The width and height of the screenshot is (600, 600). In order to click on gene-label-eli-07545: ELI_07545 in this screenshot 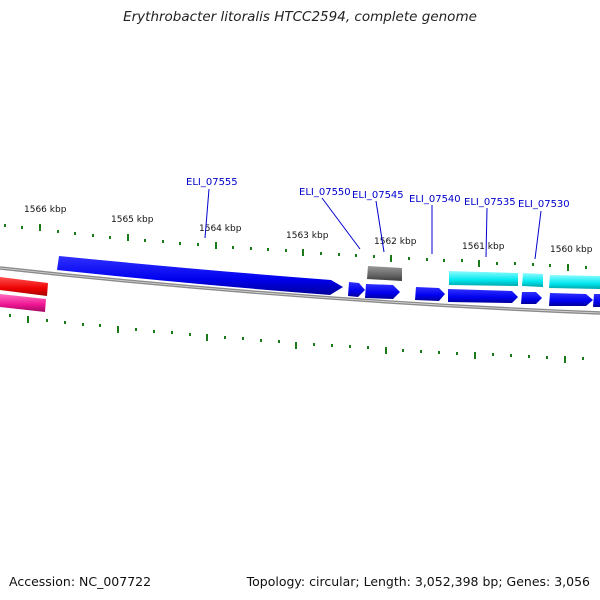, I will do `click(378, 195)`.